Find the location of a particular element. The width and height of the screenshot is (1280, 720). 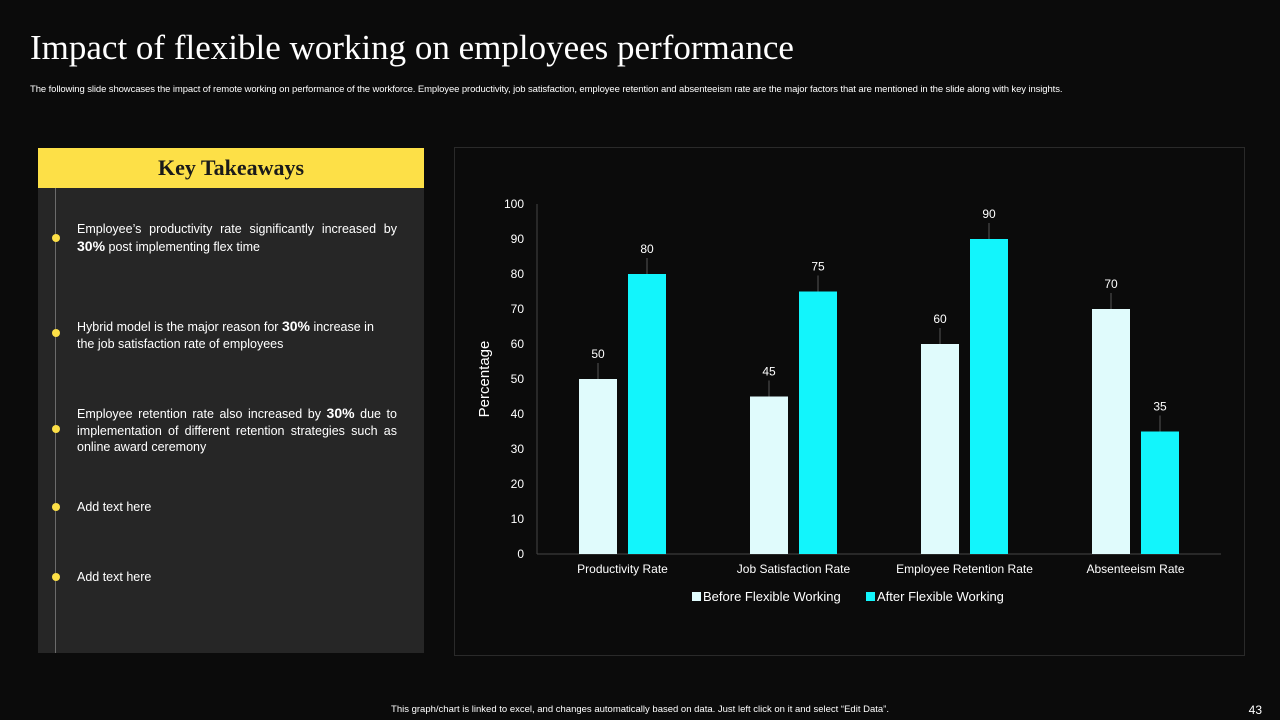

data-label: 75 is located at coordinates (818, 267).